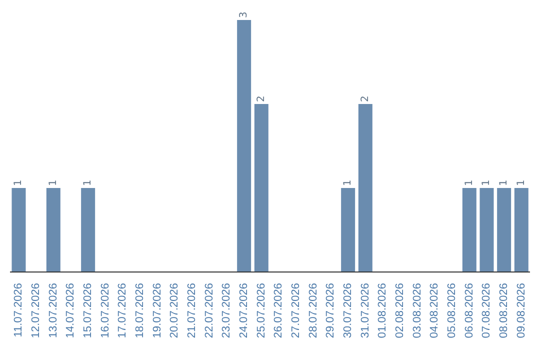 This screenshot has height=340, width=540. I want to click on x-tick-label: 06.08.2026, so click(469, 310).